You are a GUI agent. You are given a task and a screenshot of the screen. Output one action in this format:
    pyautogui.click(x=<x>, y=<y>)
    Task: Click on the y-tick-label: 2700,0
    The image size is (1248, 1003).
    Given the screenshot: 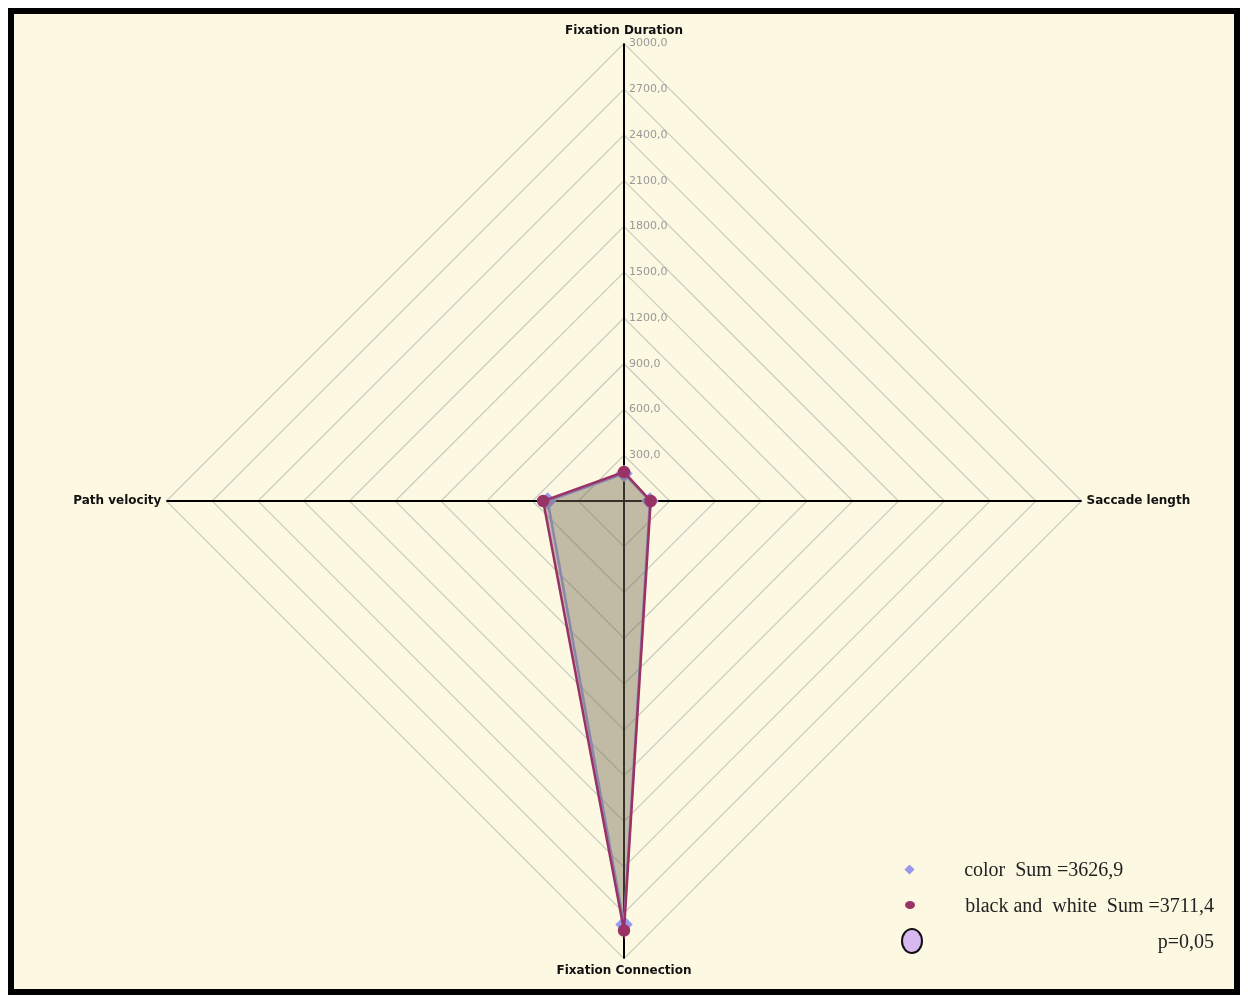 What is the action you would take?
    pyautogui.click(x=648, y=89)
    